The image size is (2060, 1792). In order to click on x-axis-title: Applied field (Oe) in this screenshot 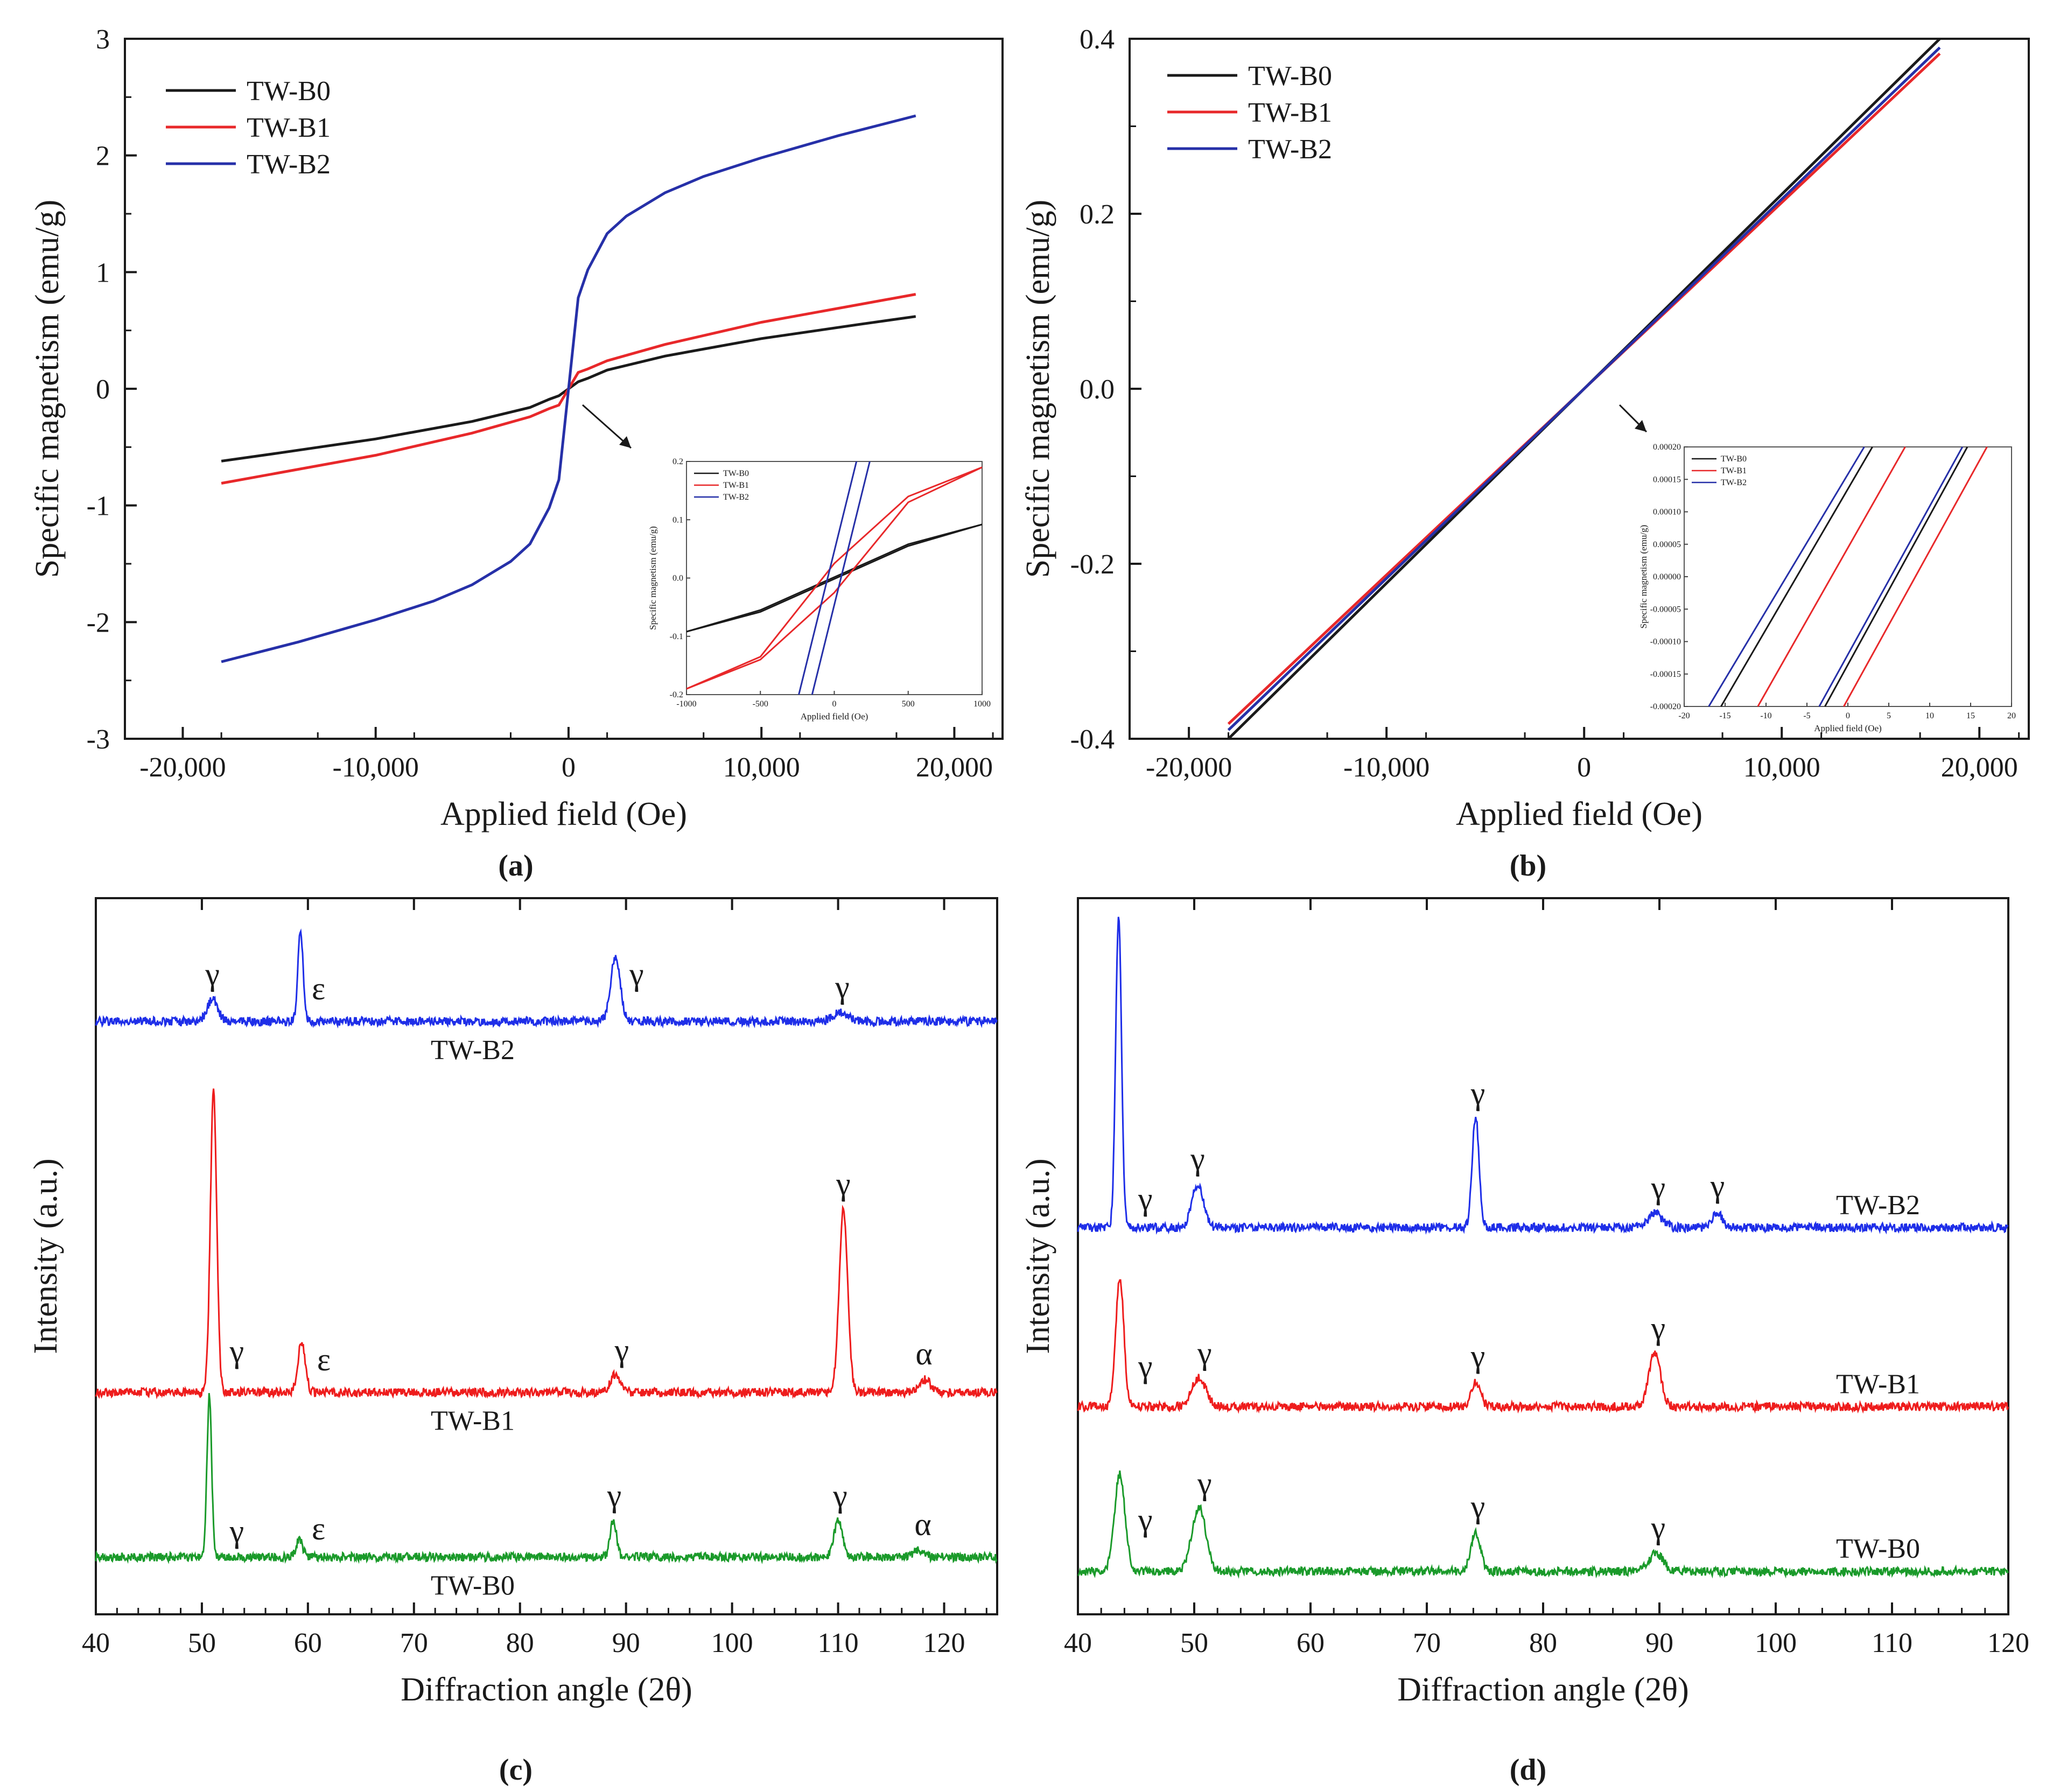, I will do `click(1579, 814)`.